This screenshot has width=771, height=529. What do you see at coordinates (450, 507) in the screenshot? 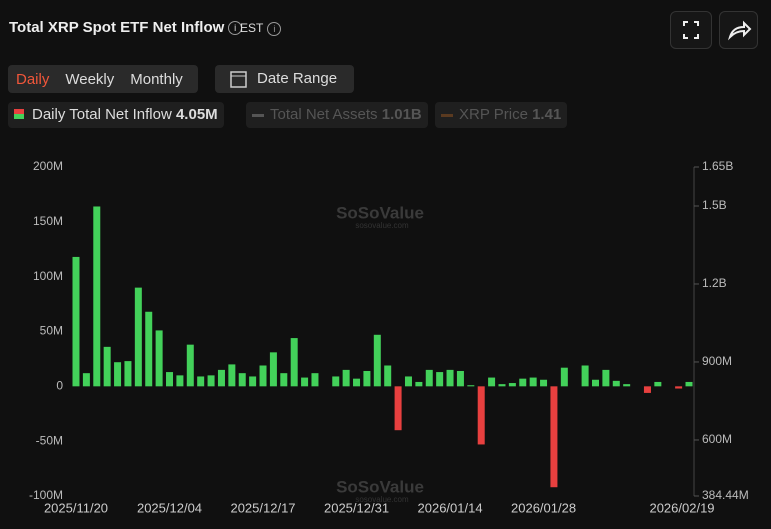
I see `x-tick-label: 2026/01/14` at bounding box center [450, 507].